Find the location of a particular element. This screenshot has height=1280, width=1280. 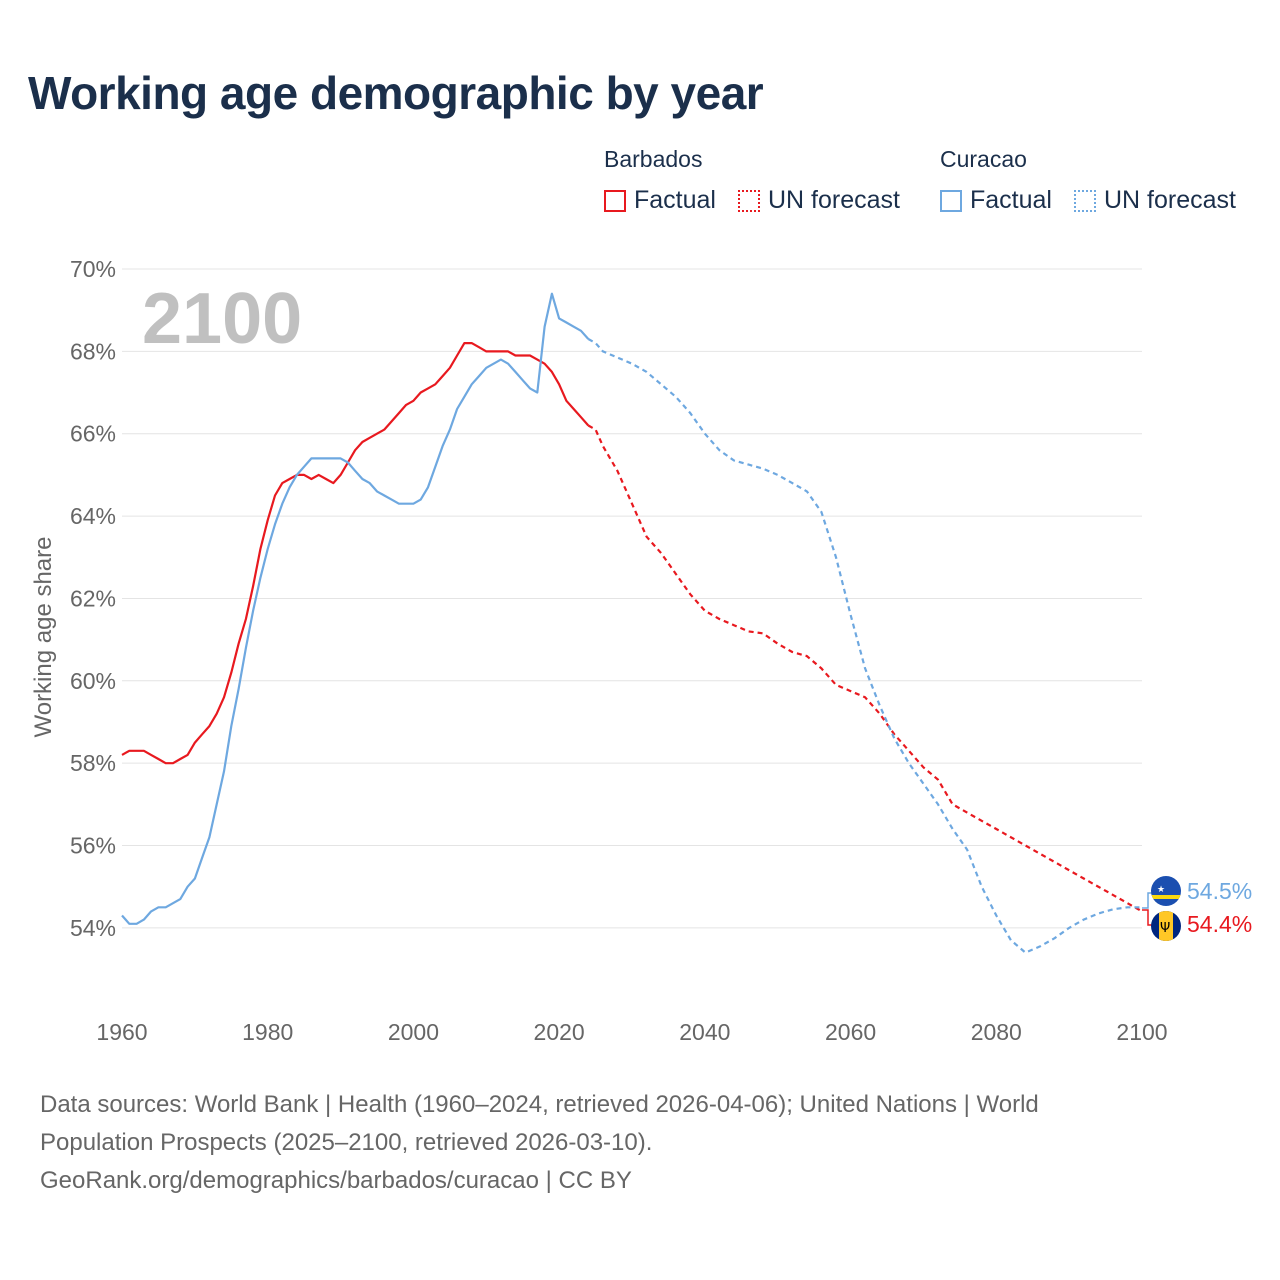

curacao-flag-icon: ★ is located at coordinates (1166, 891).